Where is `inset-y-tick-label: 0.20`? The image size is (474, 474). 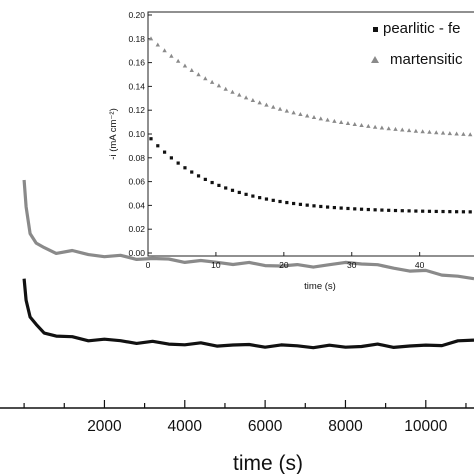
inset-y-tick-label: 0.20 is located at coordinates (136, 15).